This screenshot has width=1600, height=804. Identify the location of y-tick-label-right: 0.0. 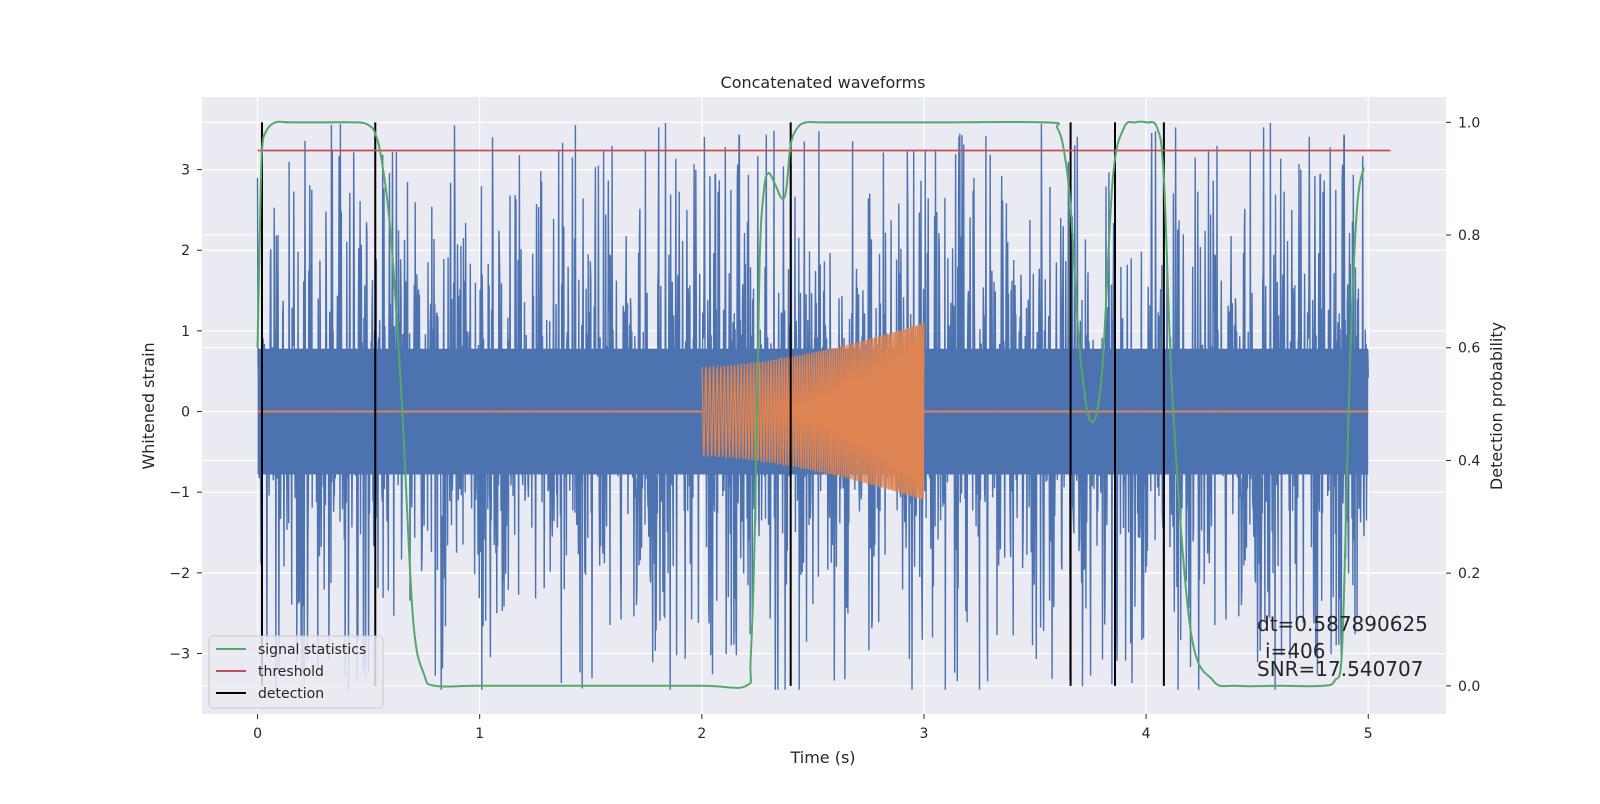
(1469, 687).